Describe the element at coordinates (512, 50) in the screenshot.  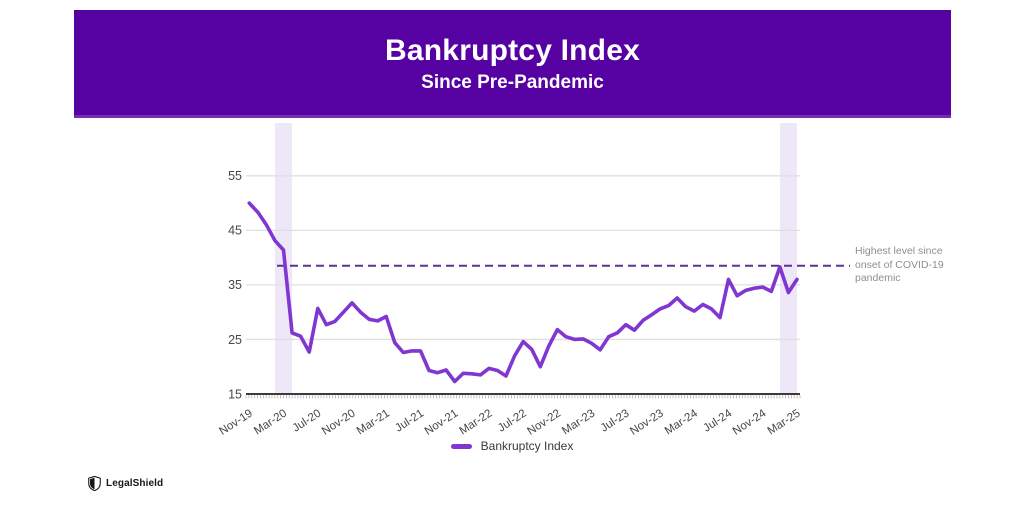
I see `chart-title: Bankruptcy Index` at that location.